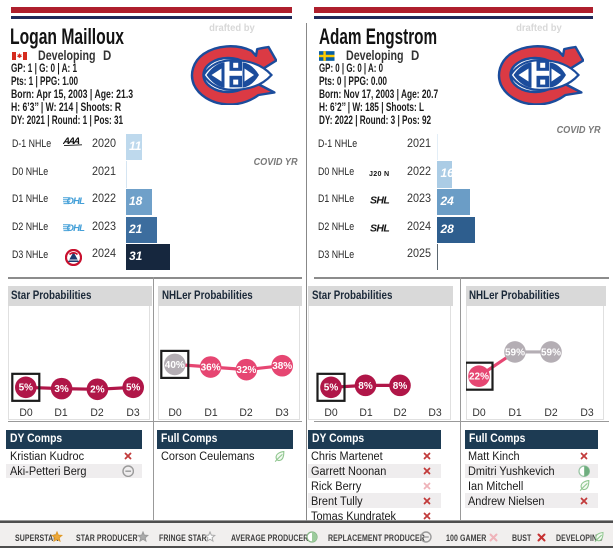 The width and height of the screenshot is (613, 550). I want to click on svg-text: 3%, so click(61, 389).